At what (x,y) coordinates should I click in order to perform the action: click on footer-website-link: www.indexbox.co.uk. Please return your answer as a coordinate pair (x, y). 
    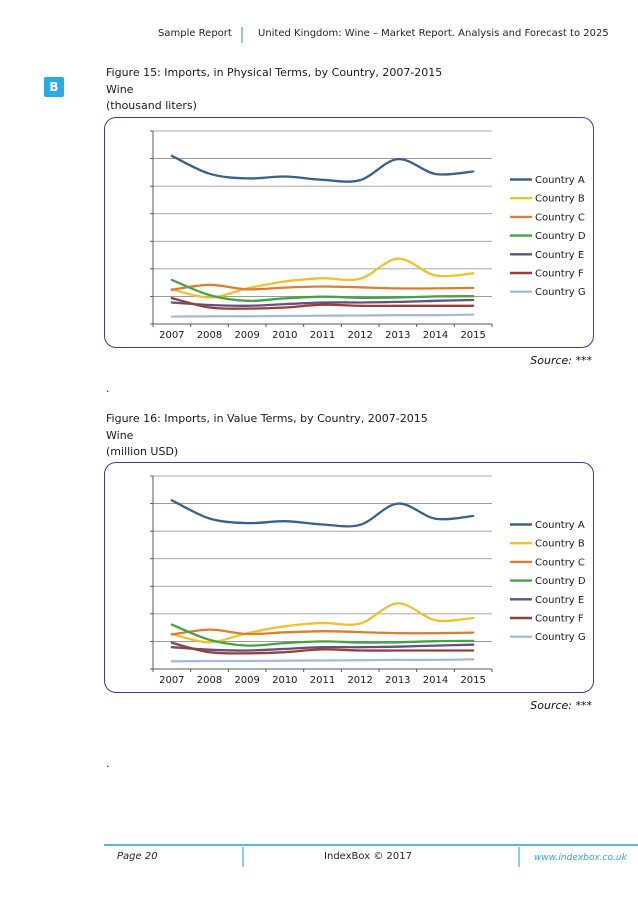
    Looking at the image, I should click on (580, 858).